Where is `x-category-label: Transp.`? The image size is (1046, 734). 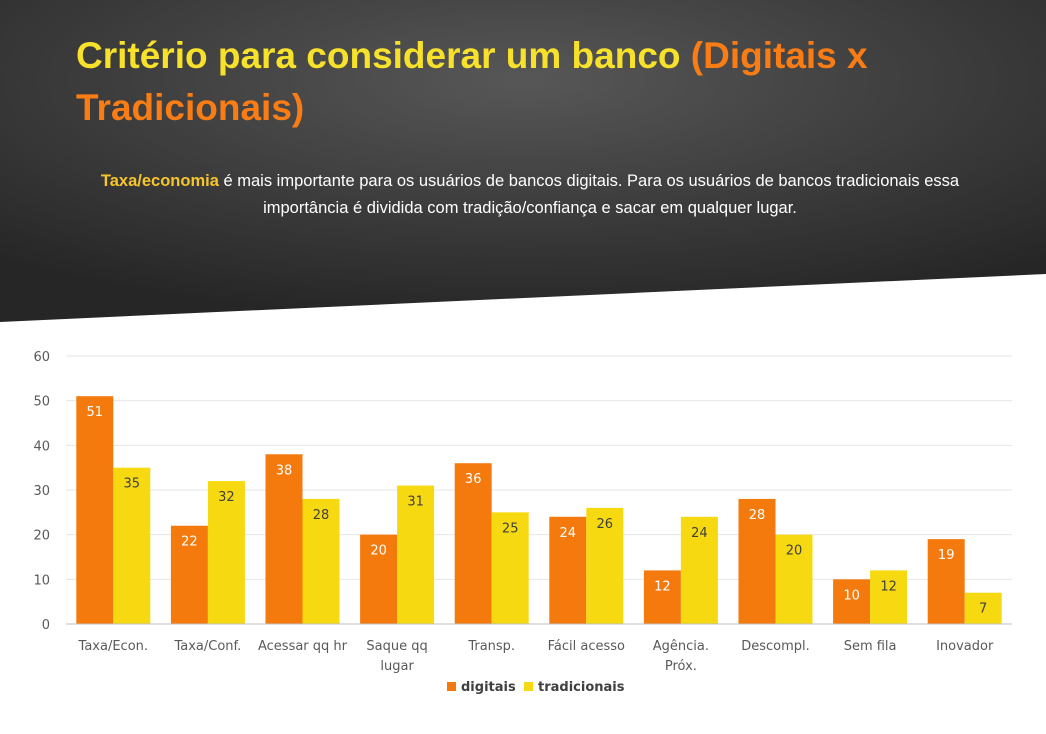 x-category-label: Transp. is located at coordinates (491, 646).